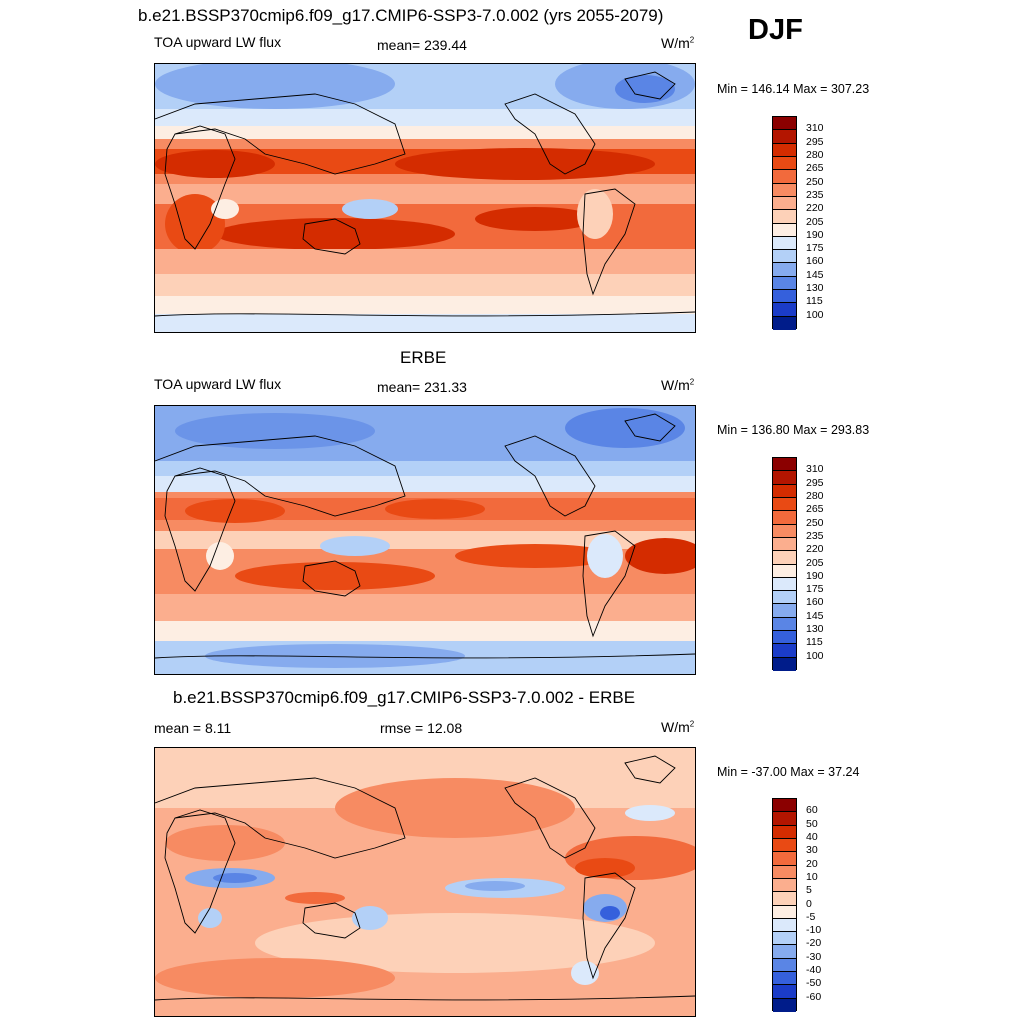 The image size is (1024, 1024). What do you see at coordinates (811, 916) in the screenshot?
I see `colorbar-tick-label: -5` at bounding box center [811, 916].